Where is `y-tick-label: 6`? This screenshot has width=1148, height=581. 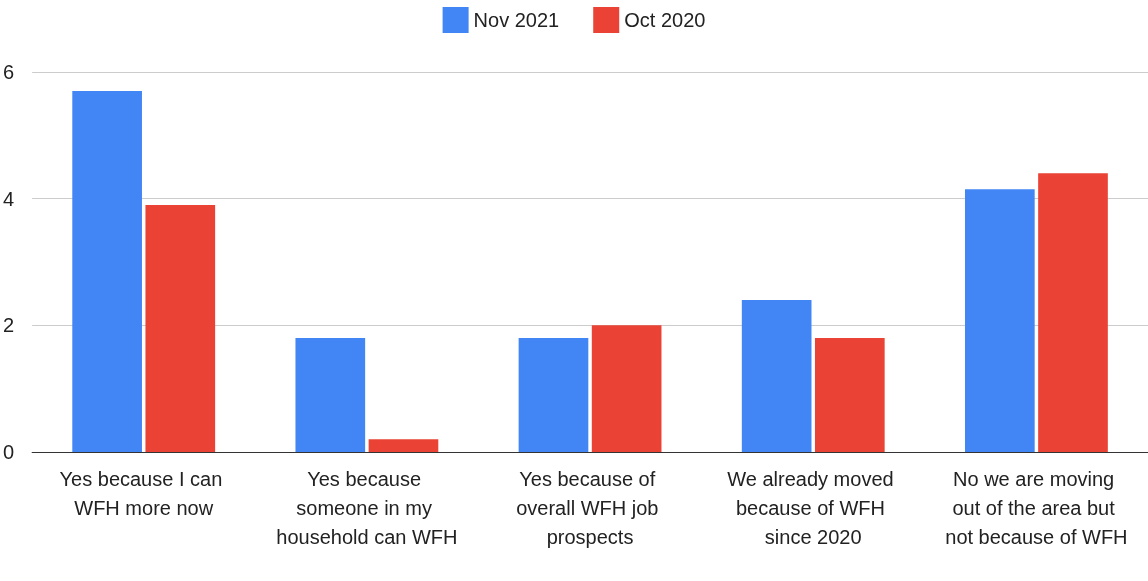 y-tick-label: 6 is located at coordinates (9, 72).